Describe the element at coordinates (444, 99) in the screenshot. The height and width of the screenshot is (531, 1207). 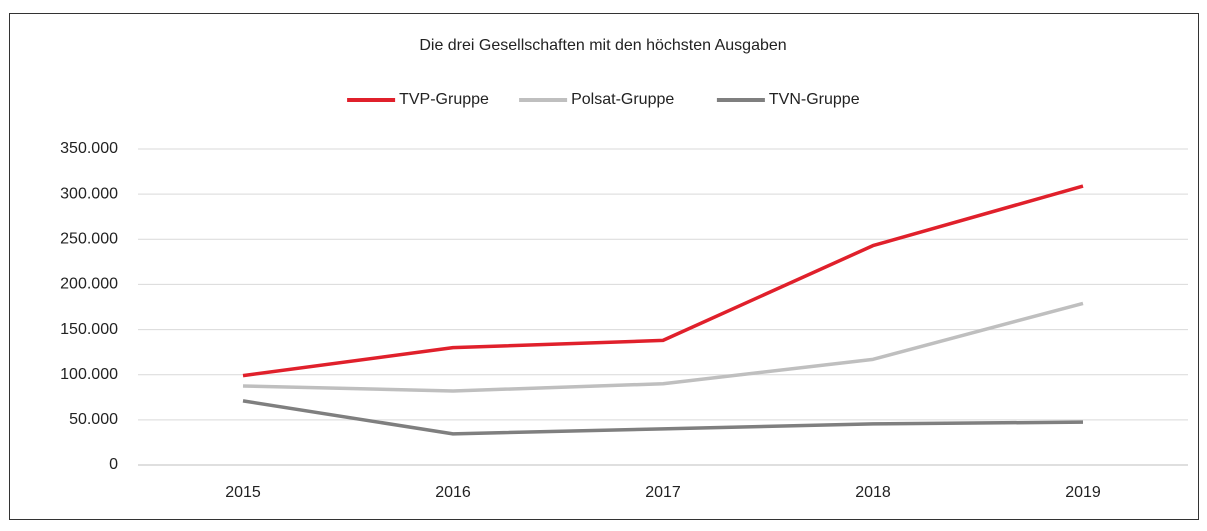
I see `legend-label: TVP-Gruppe` at that location.